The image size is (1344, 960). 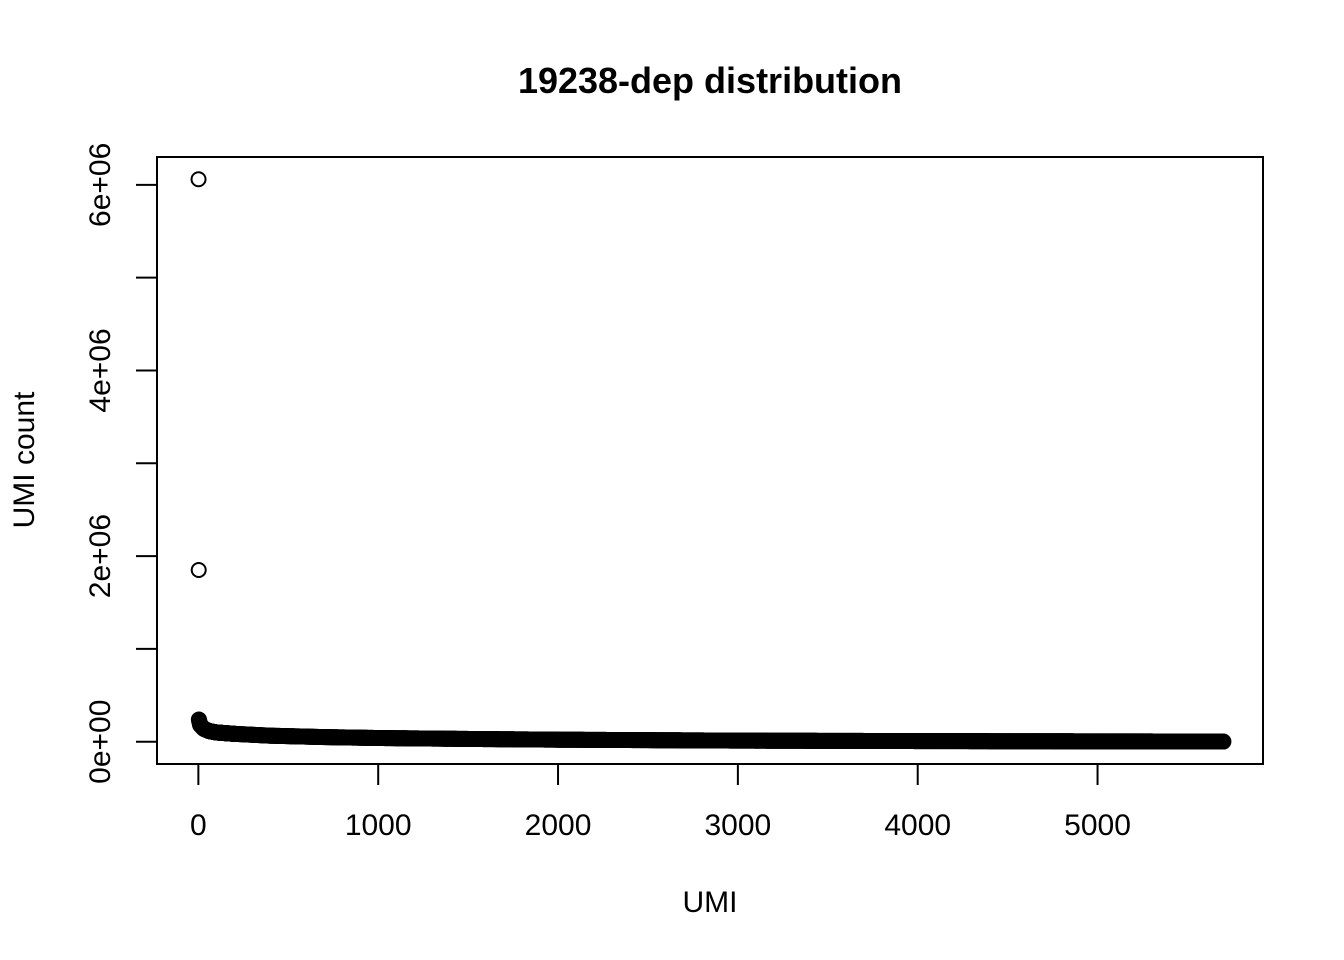 What do you see at coordinates (198, 825) in the screenshot?
I see `x-tick-label: 0` at bounding box center [198, 825].